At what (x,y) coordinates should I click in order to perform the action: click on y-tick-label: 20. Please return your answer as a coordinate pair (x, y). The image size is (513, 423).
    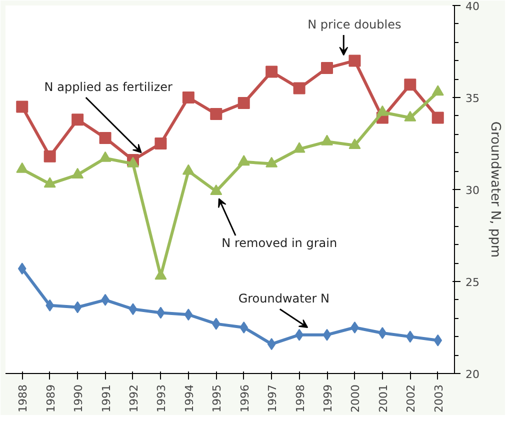
    Looking at the image, I should click on (473, 374).